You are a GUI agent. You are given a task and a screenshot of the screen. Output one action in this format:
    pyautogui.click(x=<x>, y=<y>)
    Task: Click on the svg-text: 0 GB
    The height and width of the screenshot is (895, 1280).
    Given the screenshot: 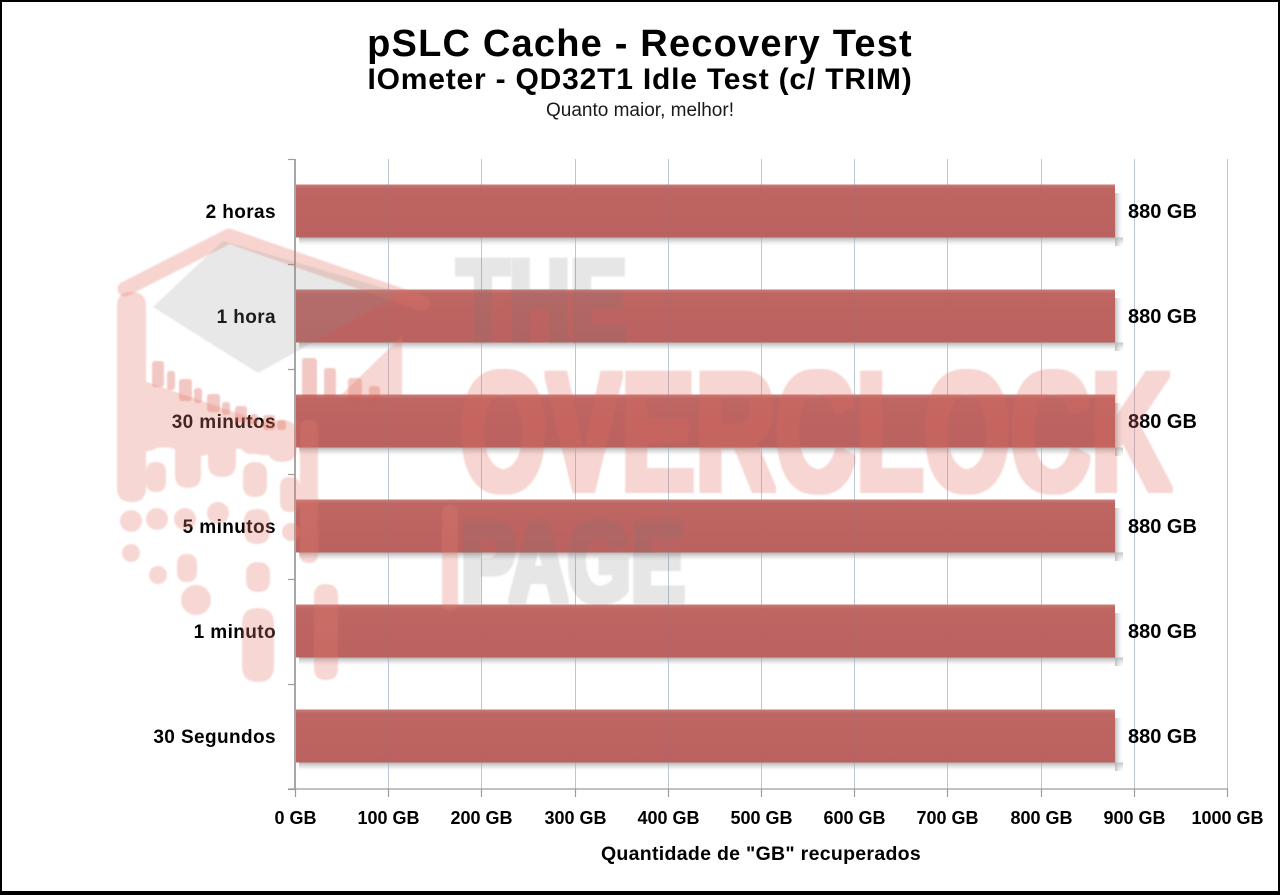 What is the action you would take?
    pyautogui.click(x=295, y=818)
    